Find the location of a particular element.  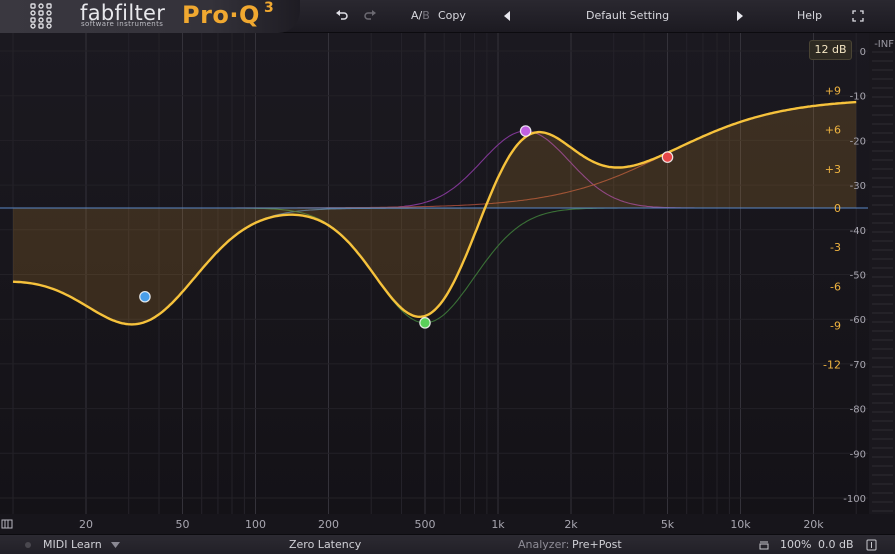

midi-dropdown-icon is located at coordinates (115, 545).